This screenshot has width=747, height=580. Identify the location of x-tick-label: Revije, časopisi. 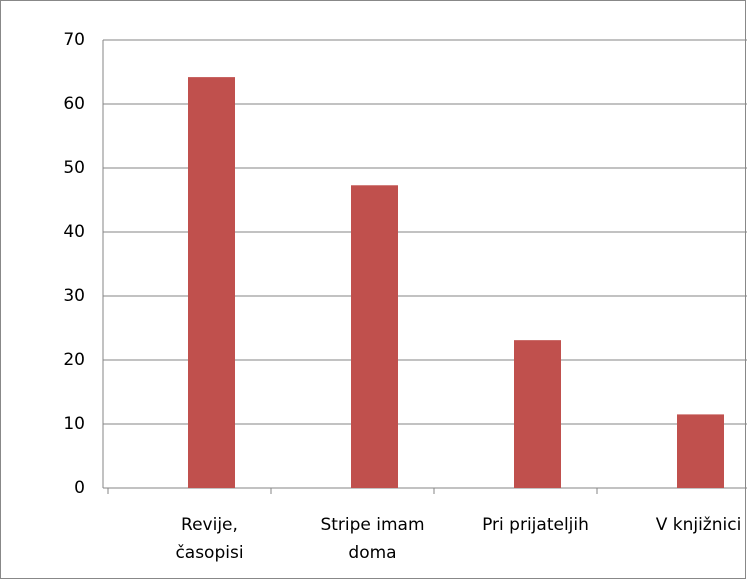
(209, 539).